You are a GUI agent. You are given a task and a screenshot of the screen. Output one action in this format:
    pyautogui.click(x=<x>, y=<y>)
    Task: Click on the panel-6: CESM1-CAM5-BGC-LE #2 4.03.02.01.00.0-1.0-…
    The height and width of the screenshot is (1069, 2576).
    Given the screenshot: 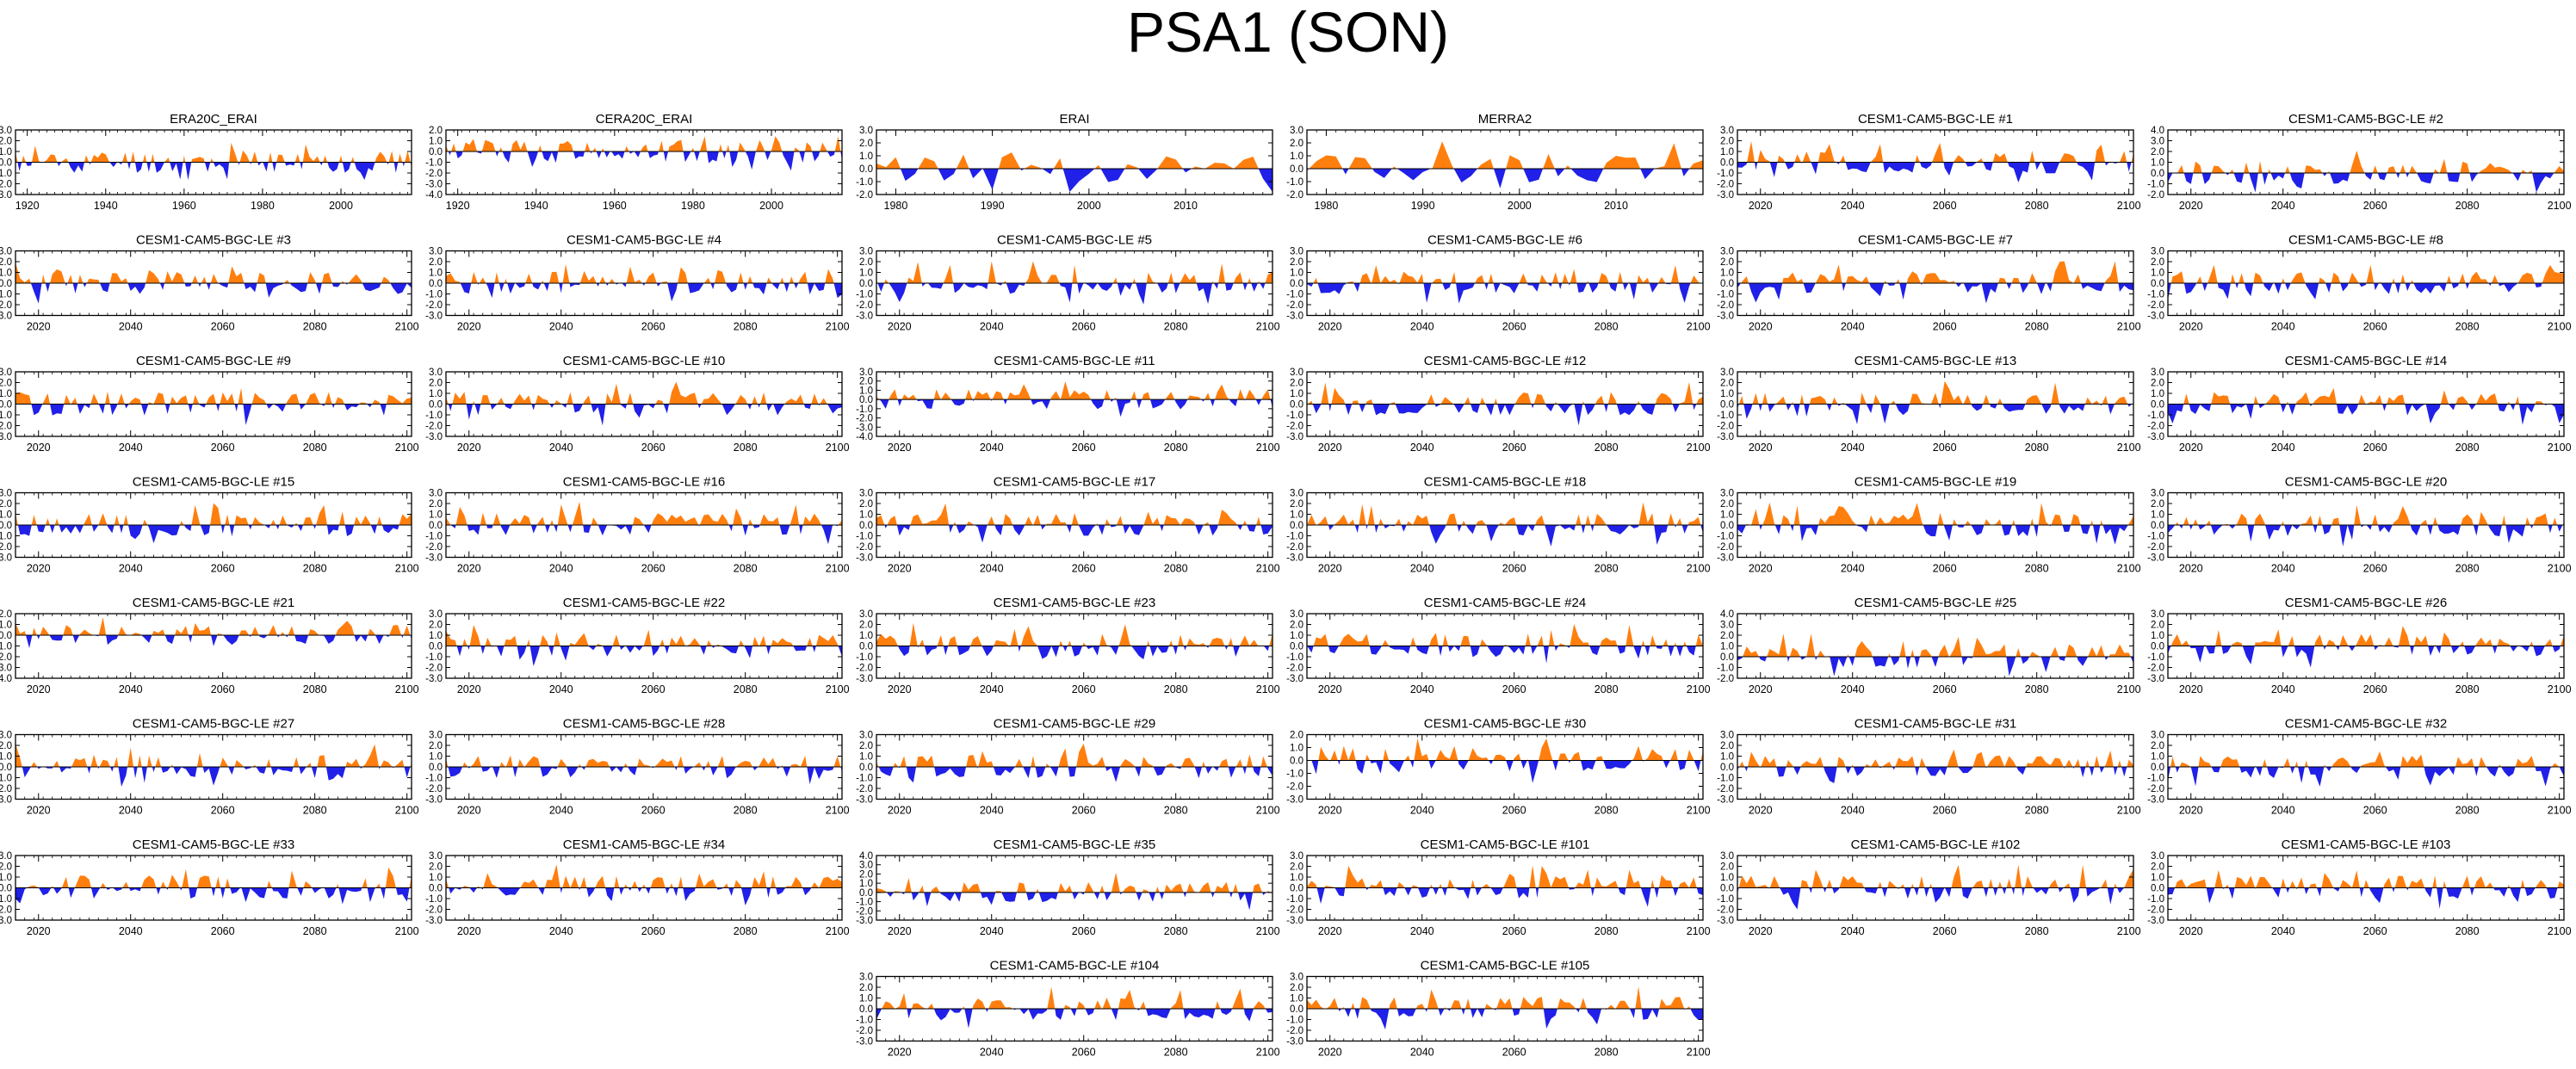 What is the action you would take?
    pyautogui.click(x=2359, y=162)
    